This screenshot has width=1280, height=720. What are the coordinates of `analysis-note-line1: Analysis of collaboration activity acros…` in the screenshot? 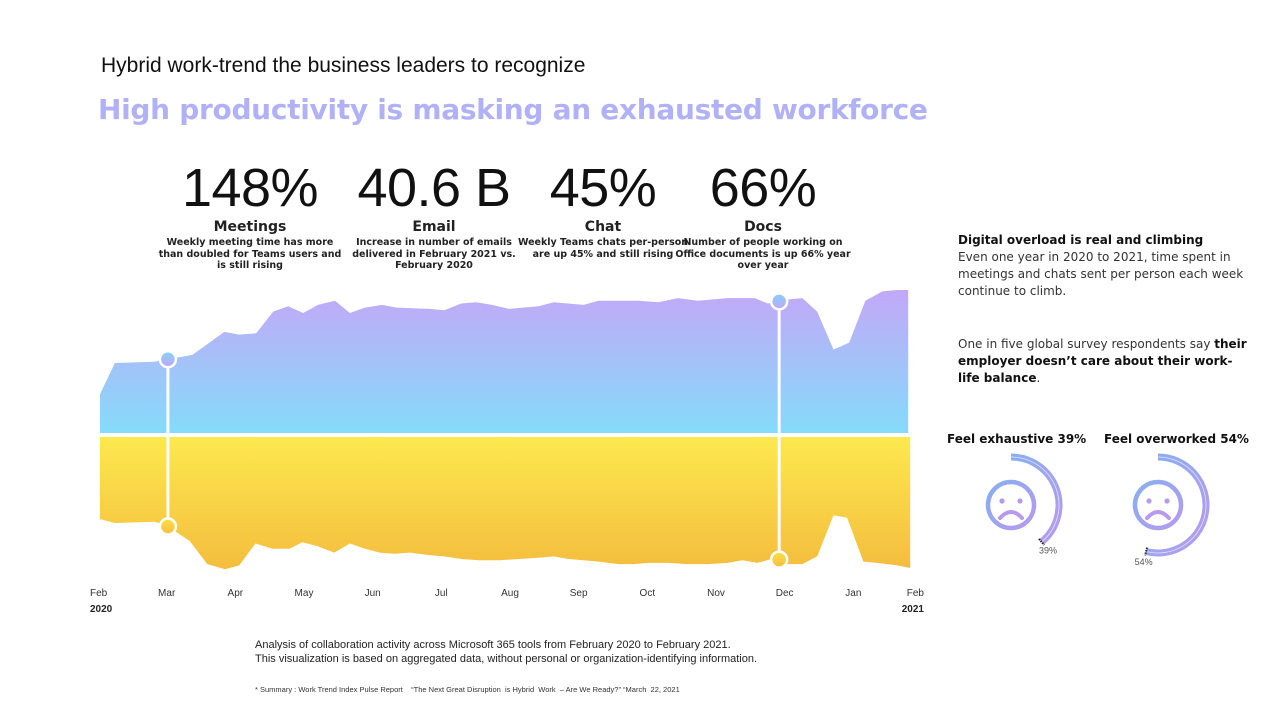 It's located at (493, 645).